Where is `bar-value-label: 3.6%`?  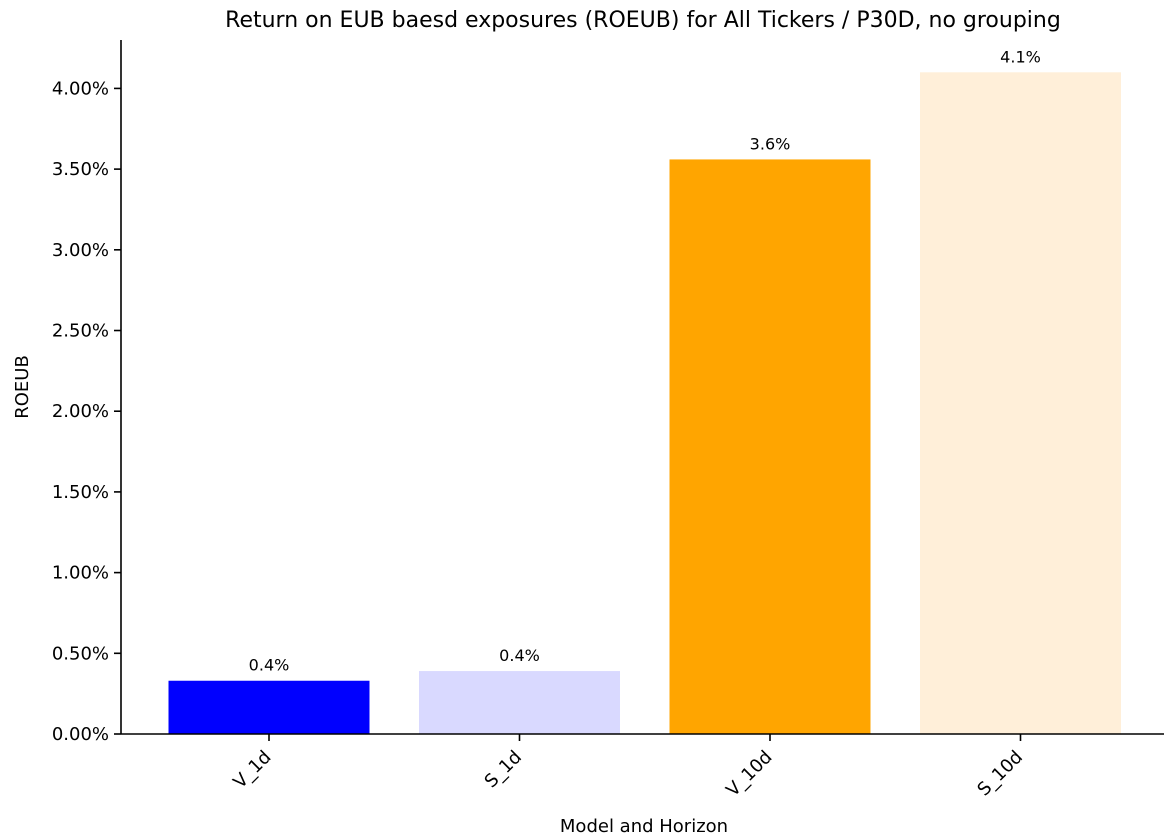
bar-value-label: 3.6% is located at coordinates (770, 143).